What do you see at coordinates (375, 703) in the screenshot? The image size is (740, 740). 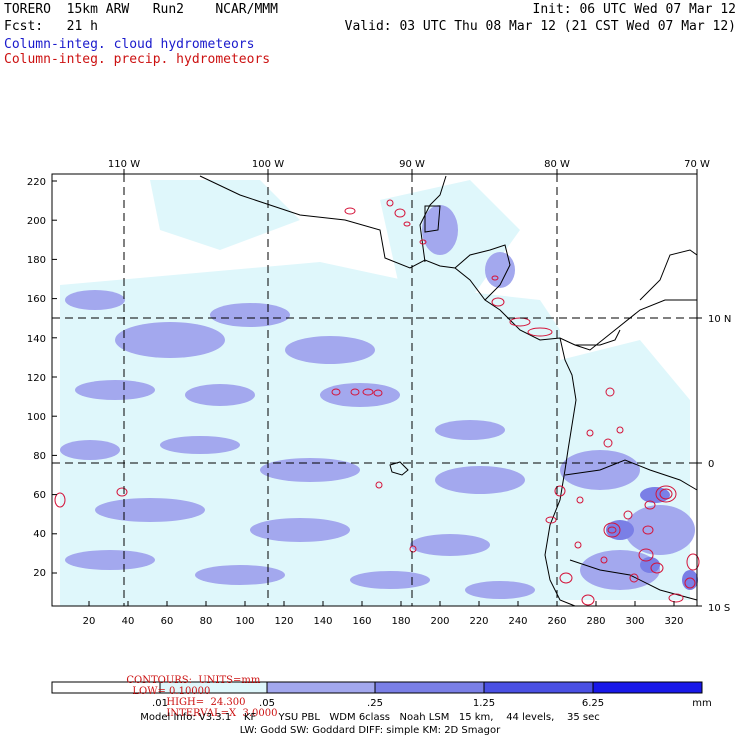 I see `colorbar-label-25: .25` at bounding box center [375, 703].